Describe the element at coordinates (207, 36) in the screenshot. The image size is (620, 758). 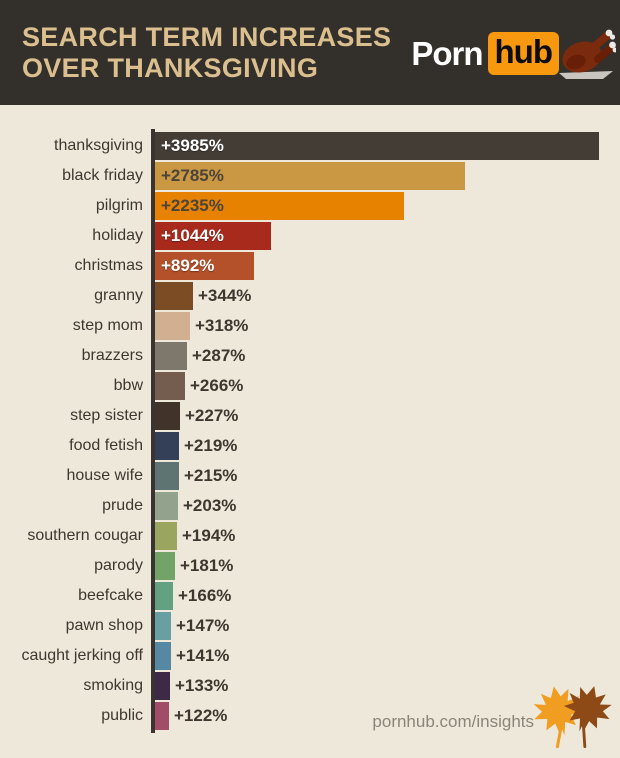
I see `page-title-line1: SEARCH TERM INCREASES` at that location.